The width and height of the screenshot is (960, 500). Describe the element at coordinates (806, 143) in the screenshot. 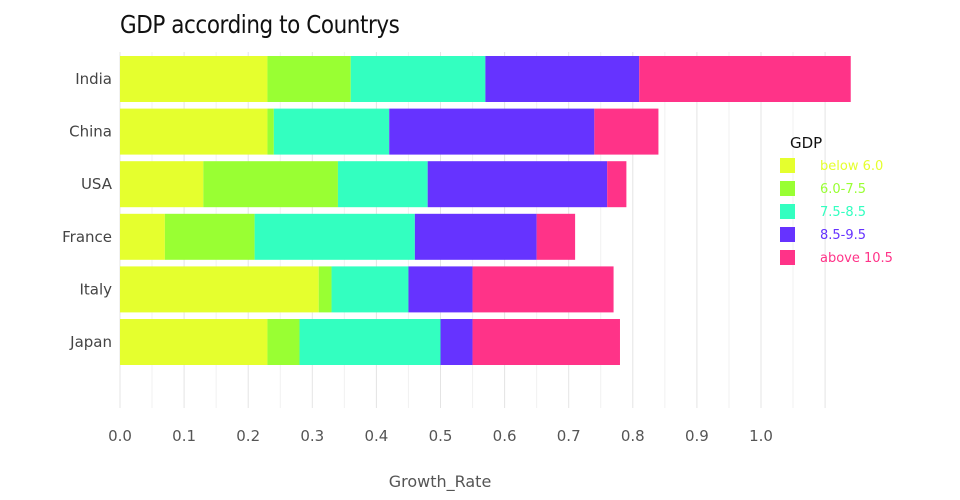

I see `legend-title: GDP` at that location.